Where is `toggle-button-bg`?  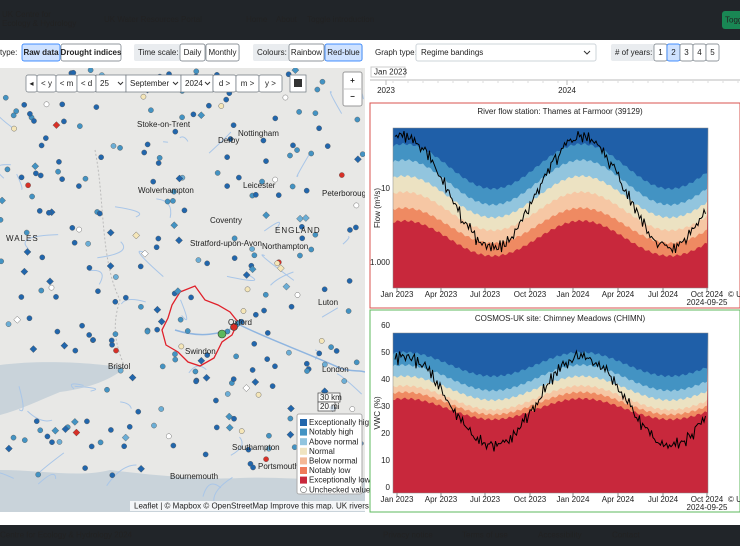
toggle-button-bg is located at coordinates (731, 20).